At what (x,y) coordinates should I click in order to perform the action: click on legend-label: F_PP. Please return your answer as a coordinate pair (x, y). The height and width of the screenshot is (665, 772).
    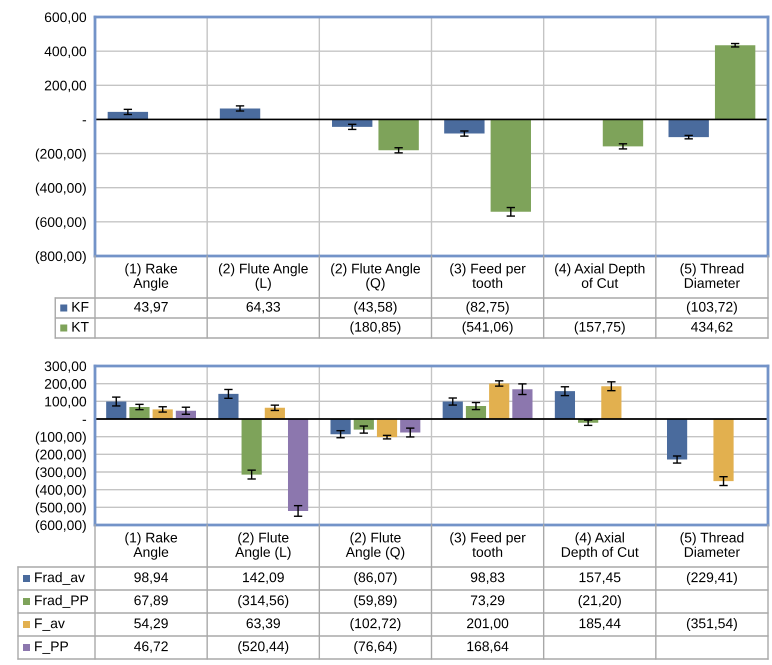
    Looking at the image, I should click on (51, 648).